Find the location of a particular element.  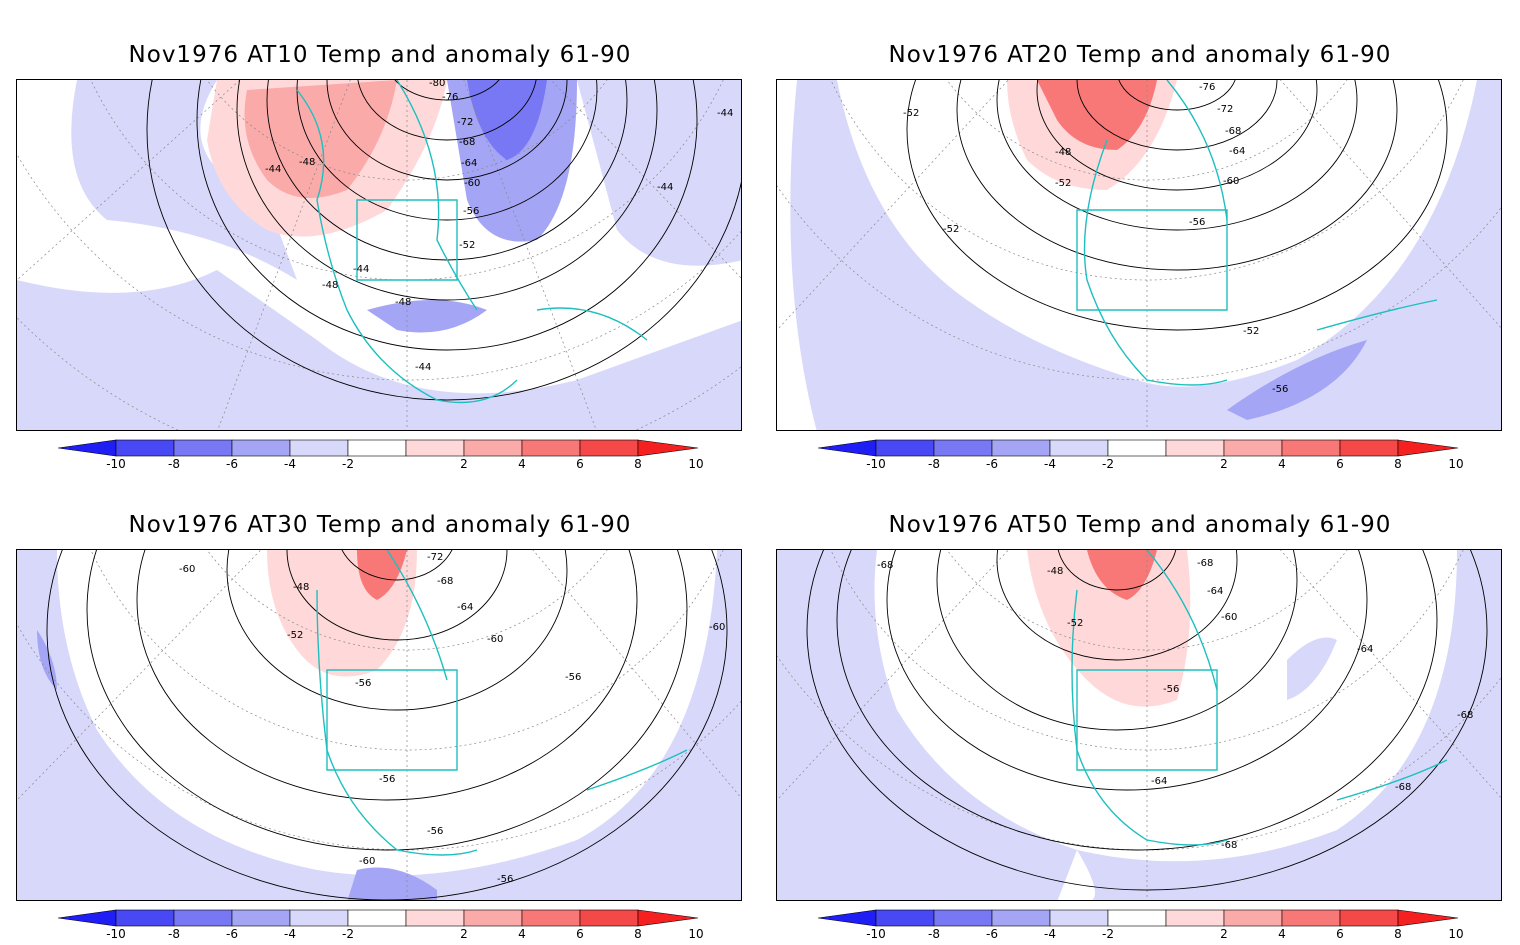

panel-title: Nov1976 AT10 Temp and anomaly 61-90 is located at coordinates (380, 55).